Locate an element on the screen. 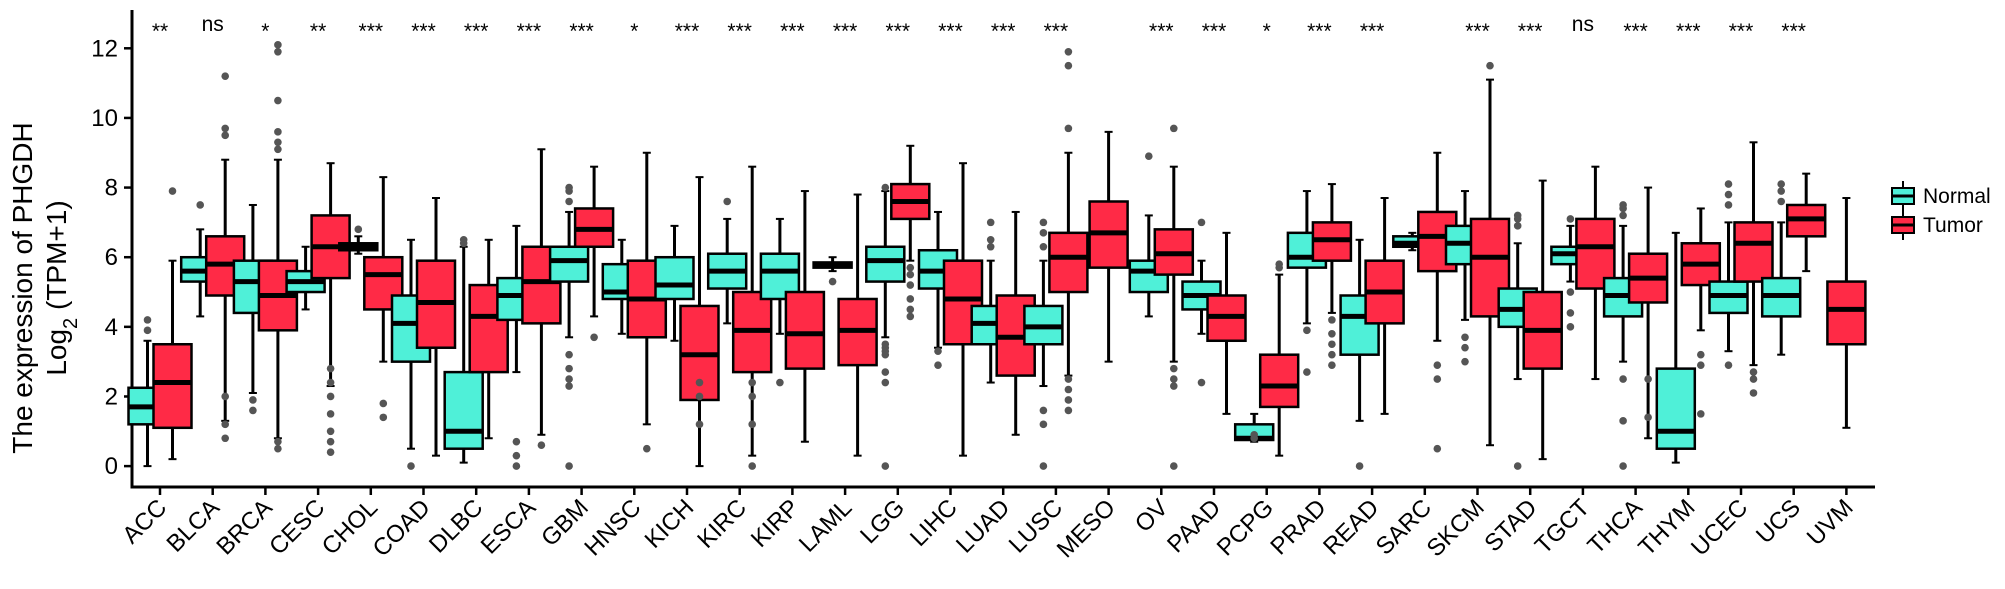 The image size is (2005, 589). x-tick-label: PCPG is located at coordinates (1245, 527).